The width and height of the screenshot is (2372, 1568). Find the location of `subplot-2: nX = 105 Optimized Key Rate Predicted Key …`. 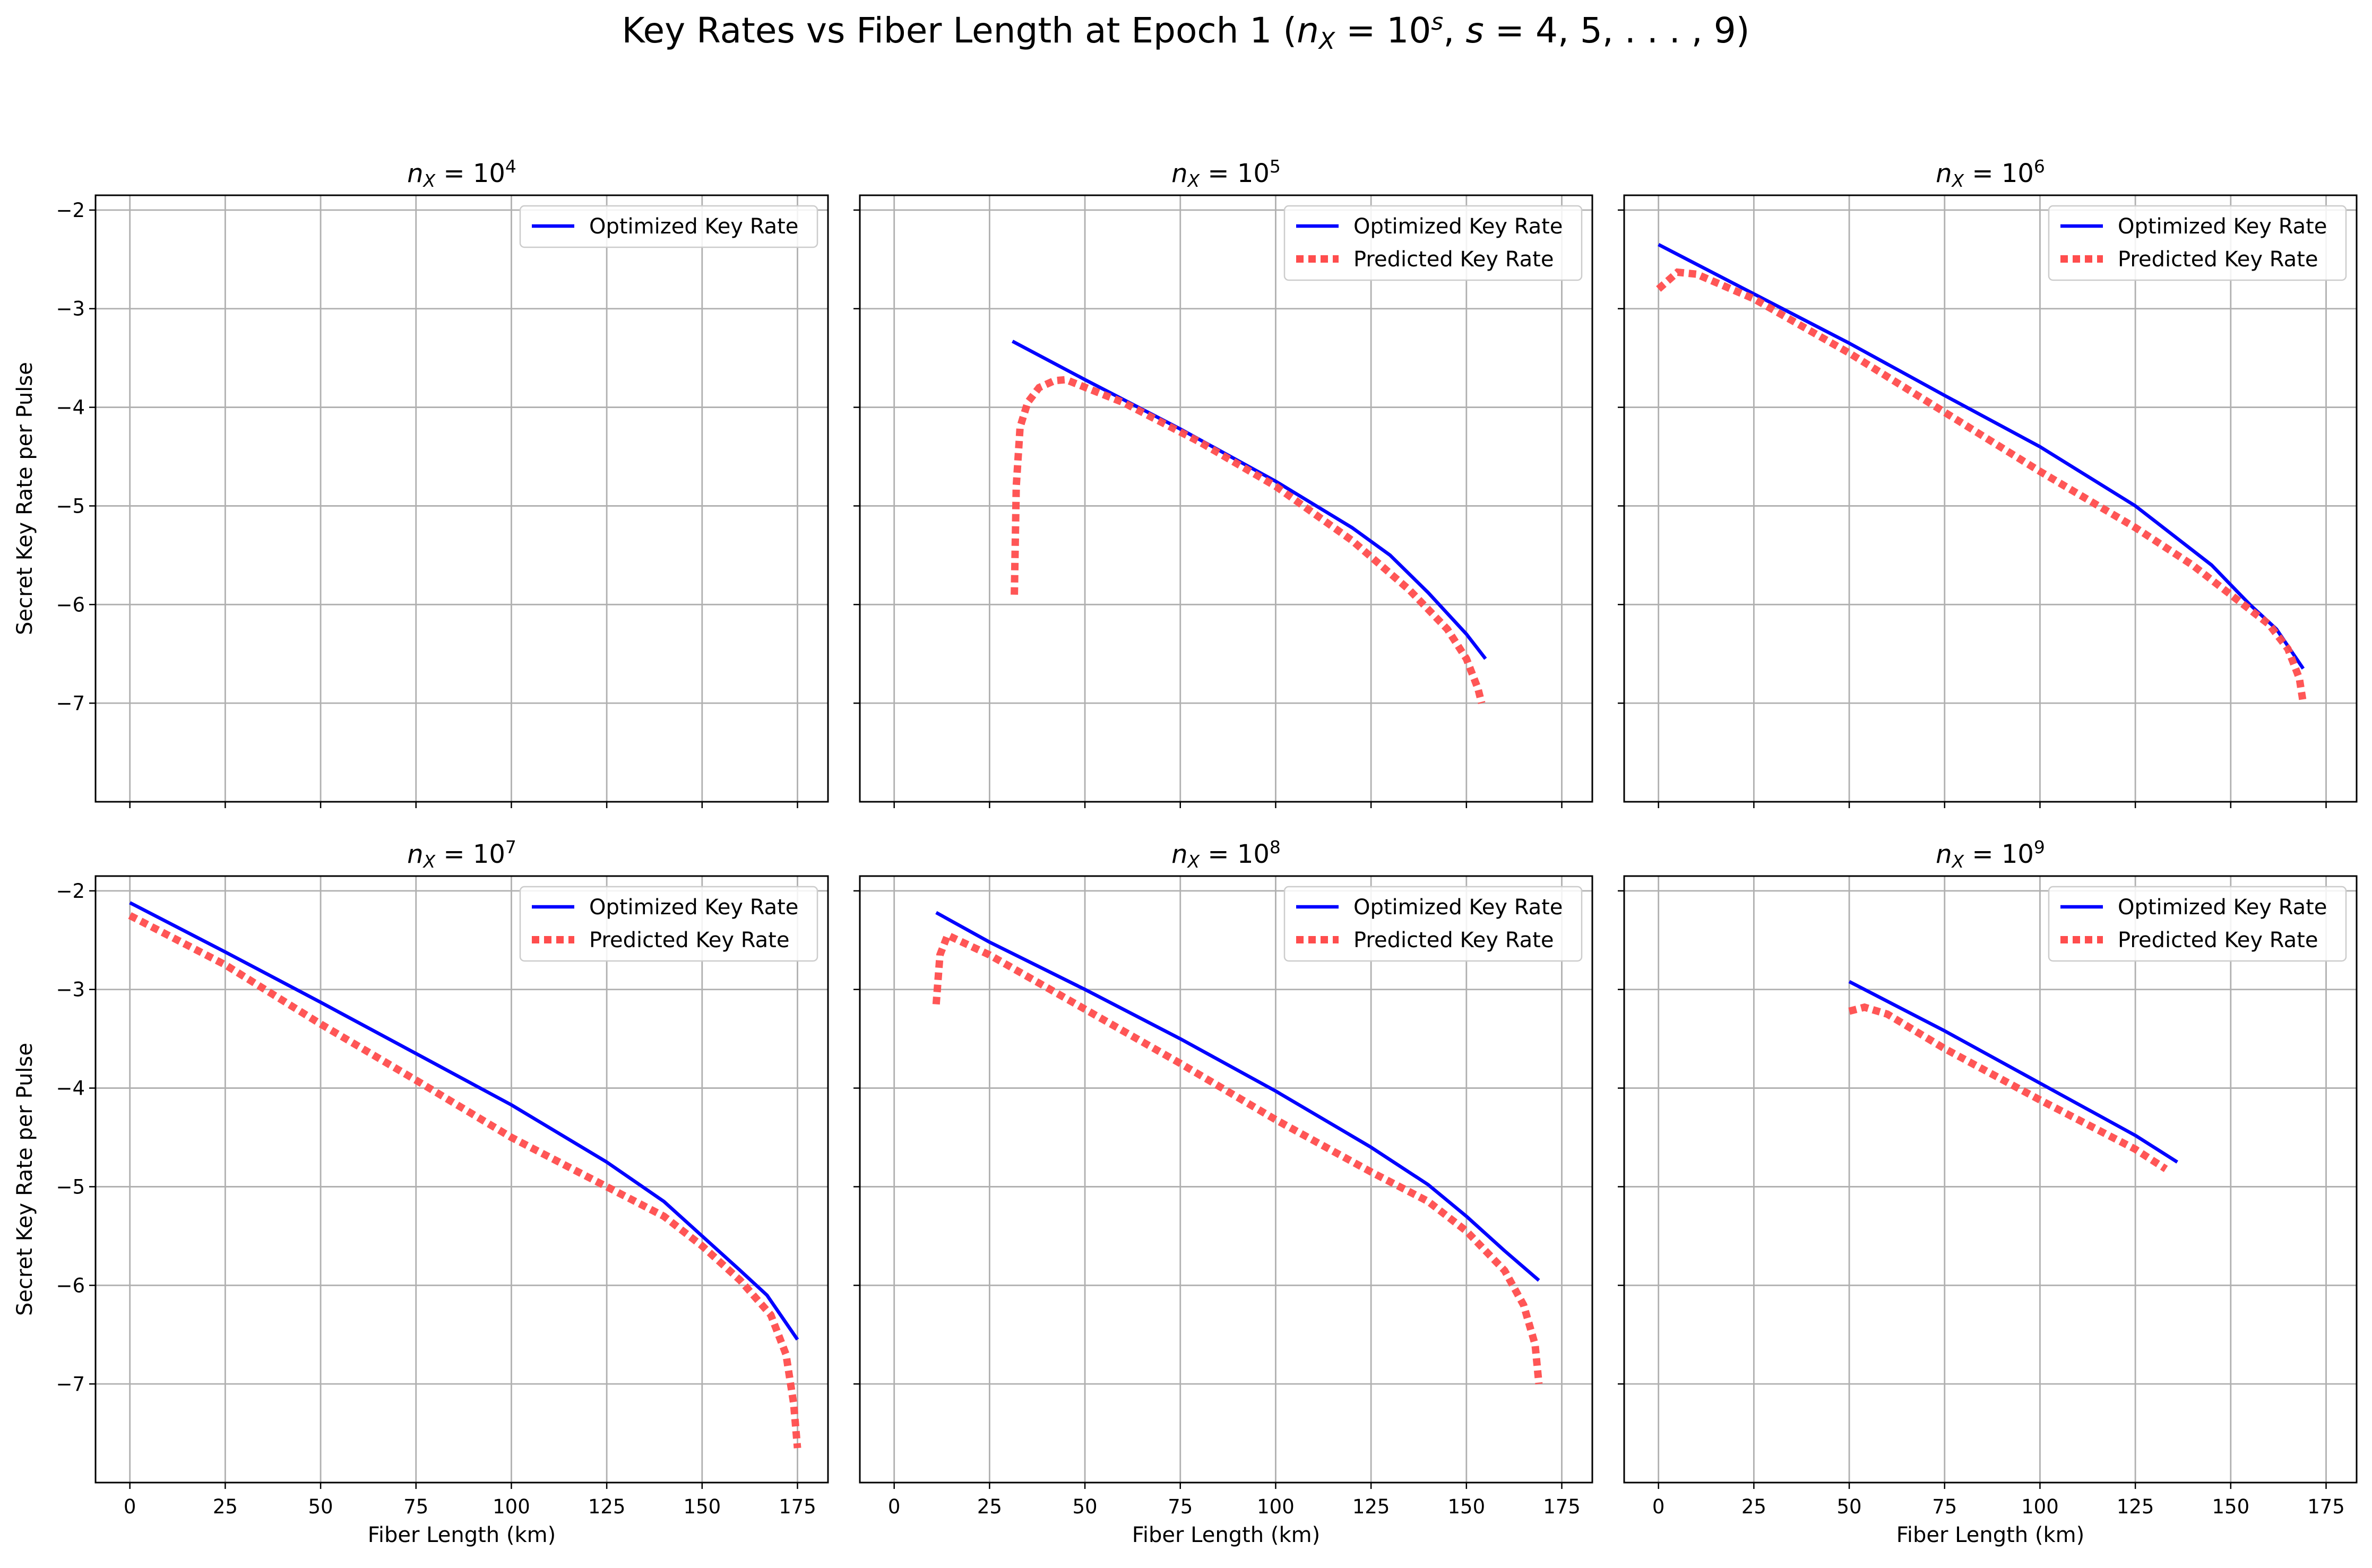

subplot-2: nX = 105 Optimized Key Rate Predicted Key … is located at coordinates (1223, 482).